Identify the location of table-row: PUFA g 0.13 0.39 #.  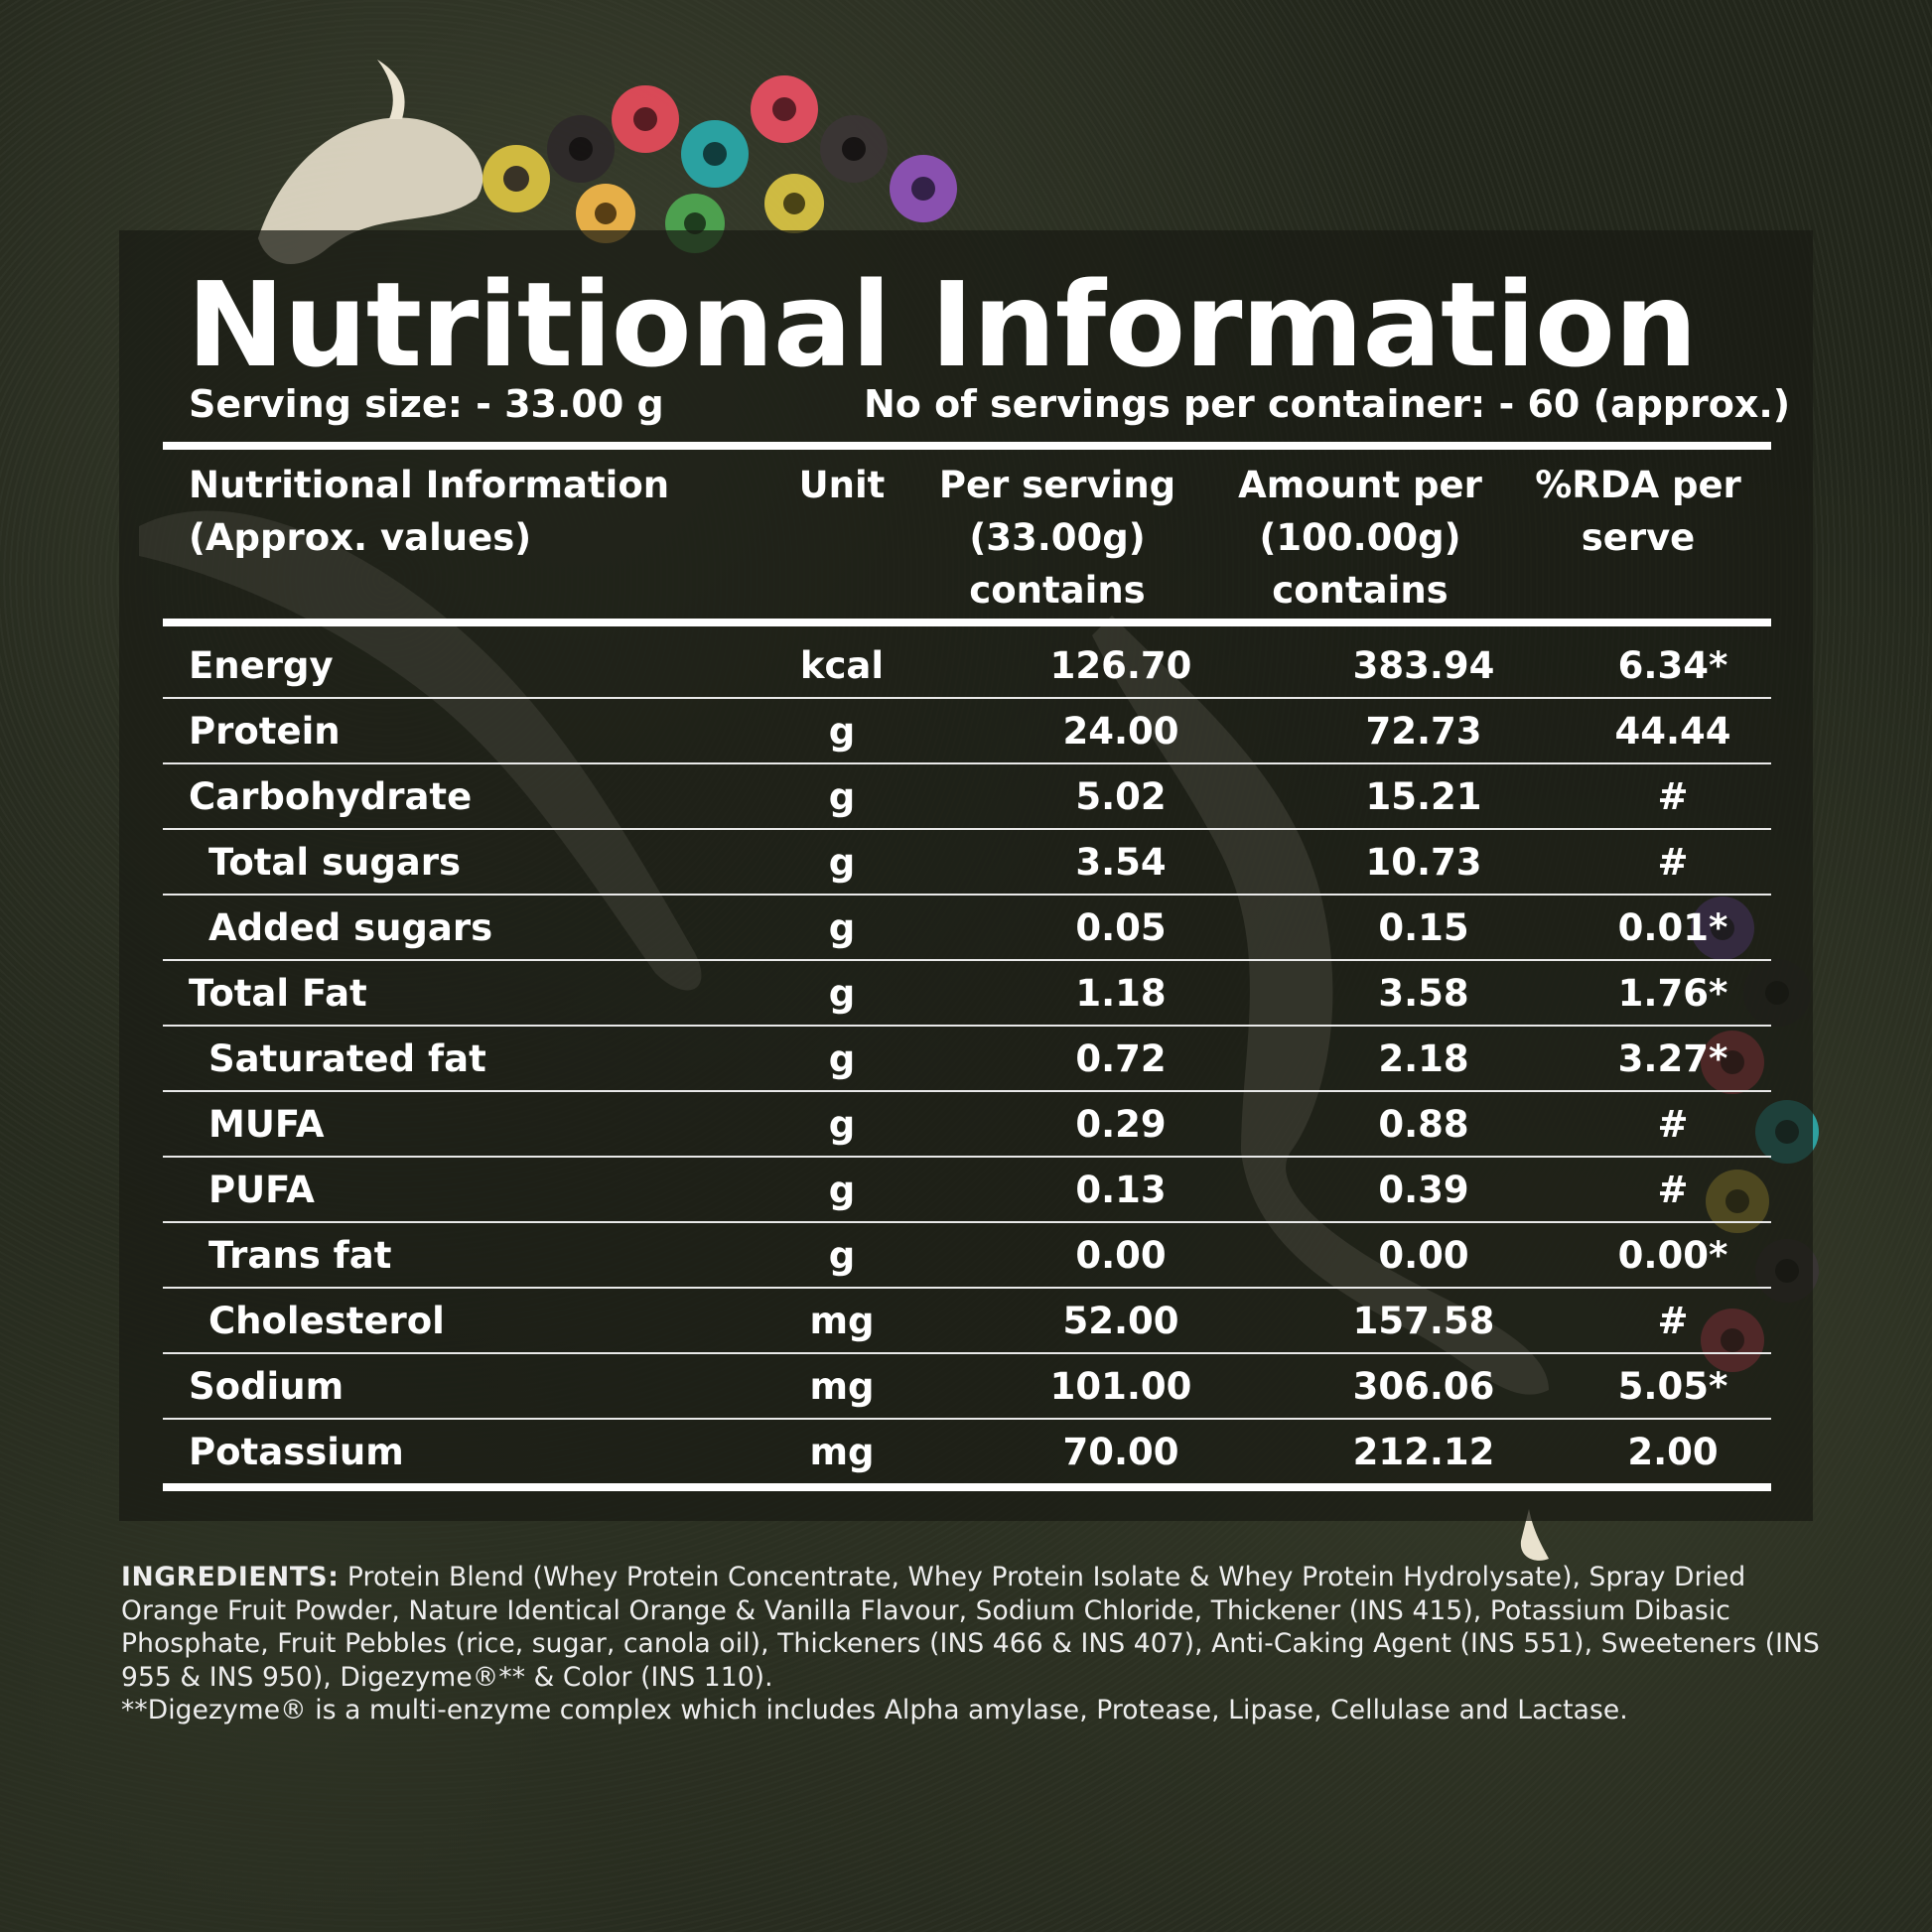
(967, 1191).